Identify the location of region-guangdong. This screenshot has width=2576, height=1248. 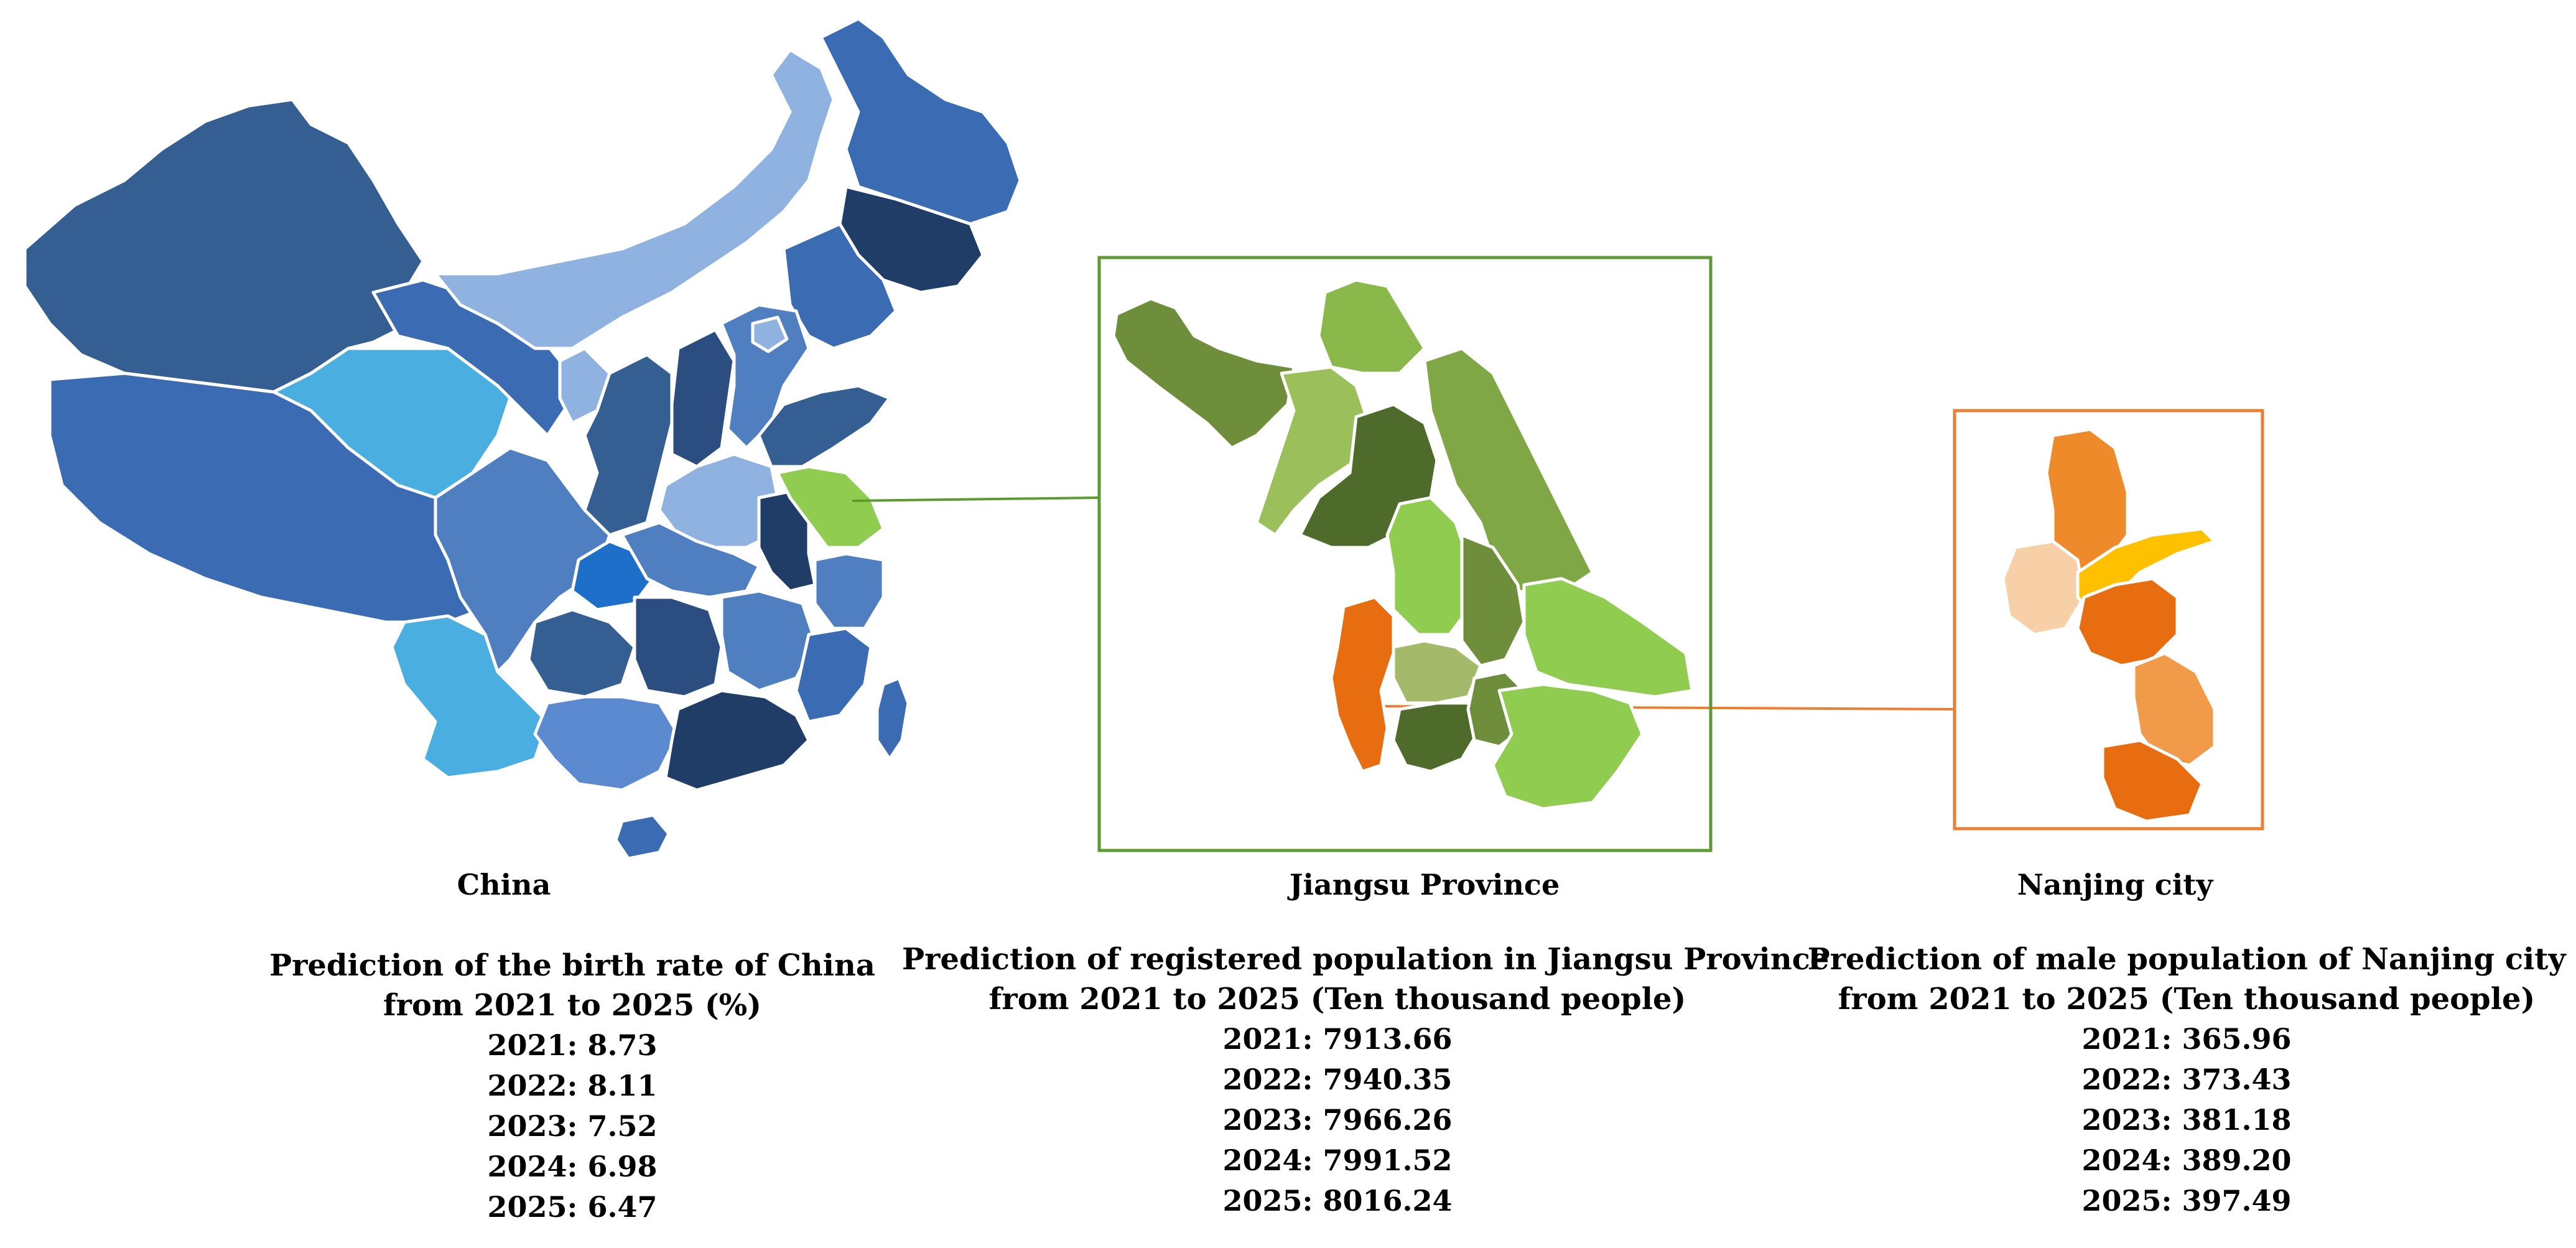
(737, 741).